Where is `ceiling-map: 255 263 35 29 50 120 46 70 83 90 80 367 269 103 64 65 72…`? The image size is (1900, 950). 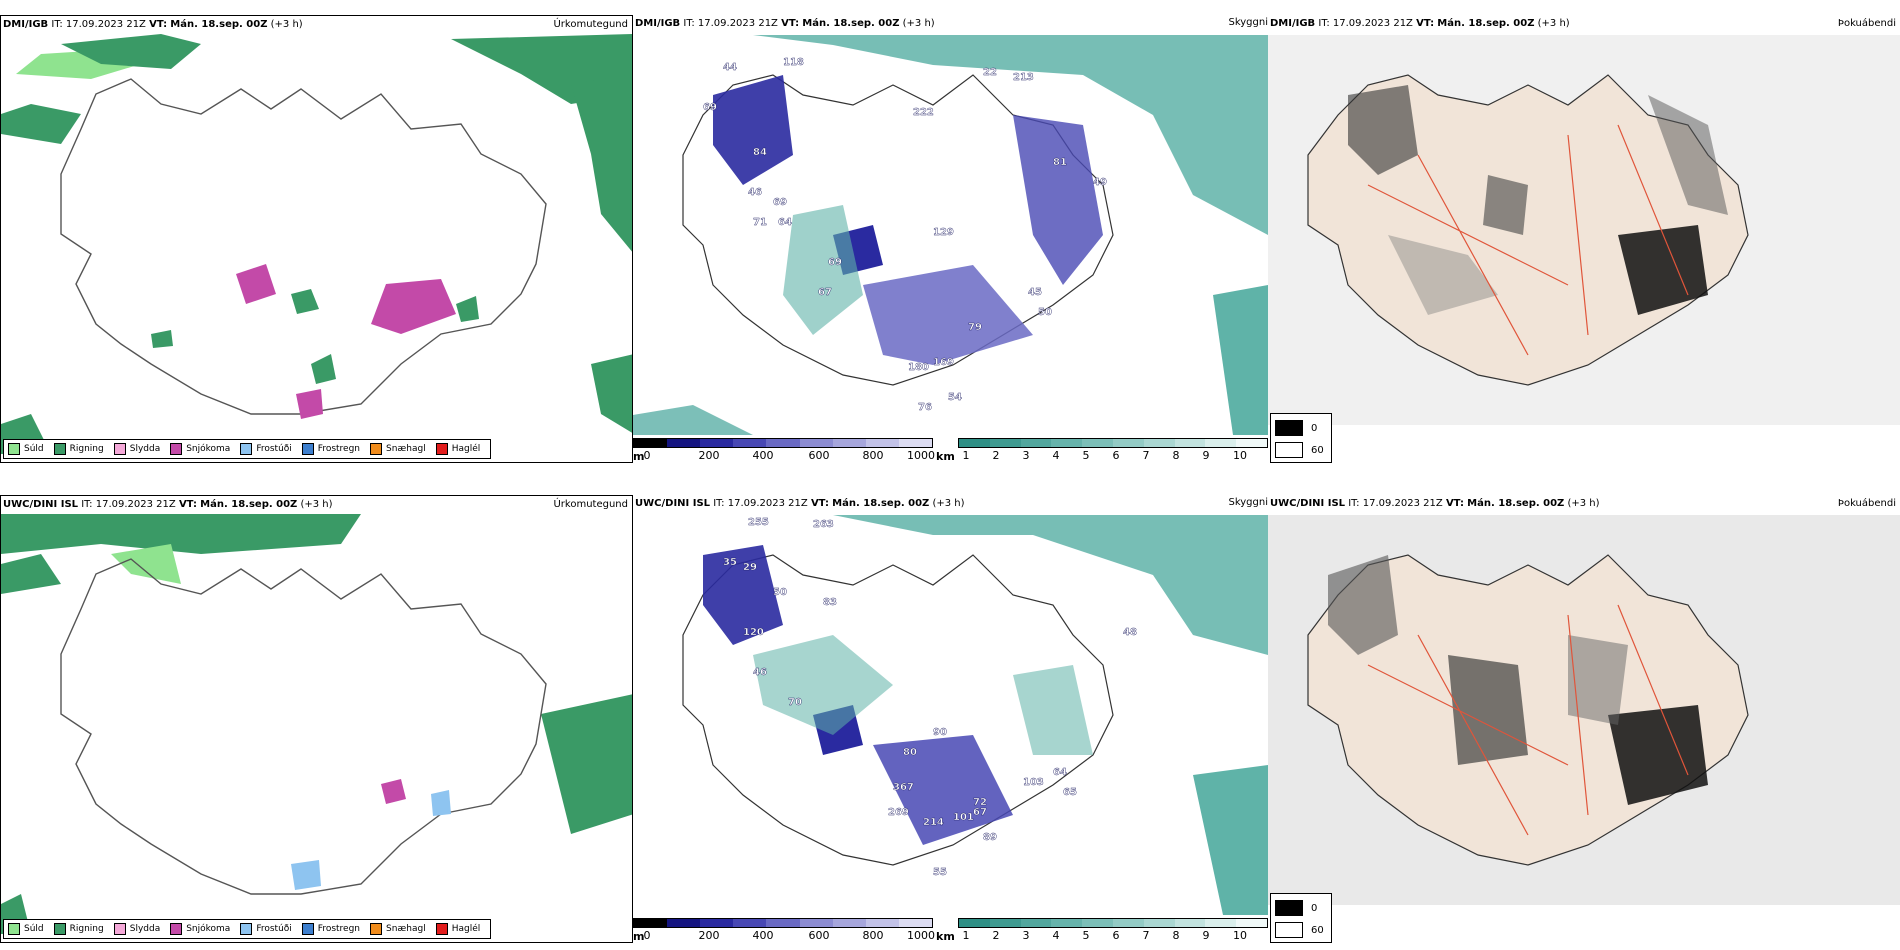 ceiling-map: 255 263 35 29 50 120 46 70 83 90 80 367 269 103 64 65 72… is located at coordinates (950, 715).